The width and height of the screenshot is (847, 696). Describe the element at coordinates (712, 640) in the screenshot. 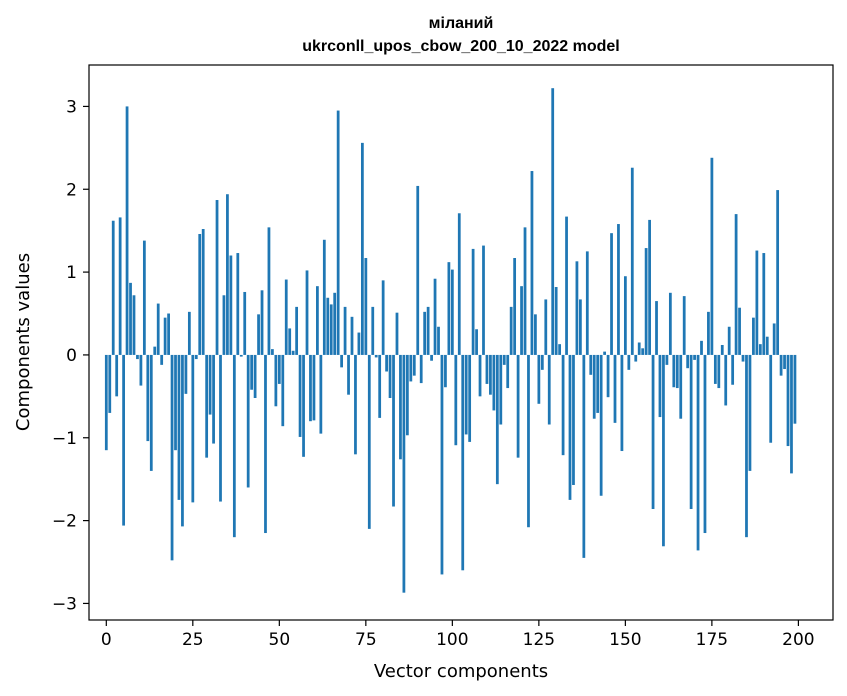

I see `x-tick-label-175: 175` at that location.